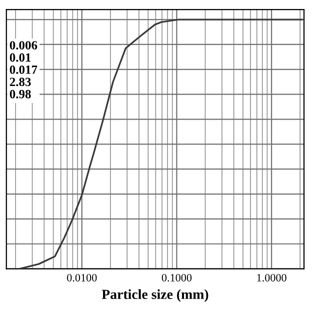  What do you see at coordinates (155, 295) in the screenshot?
I see `x-axis-title: Particle size (mm)` at bounding box center [155, 295].